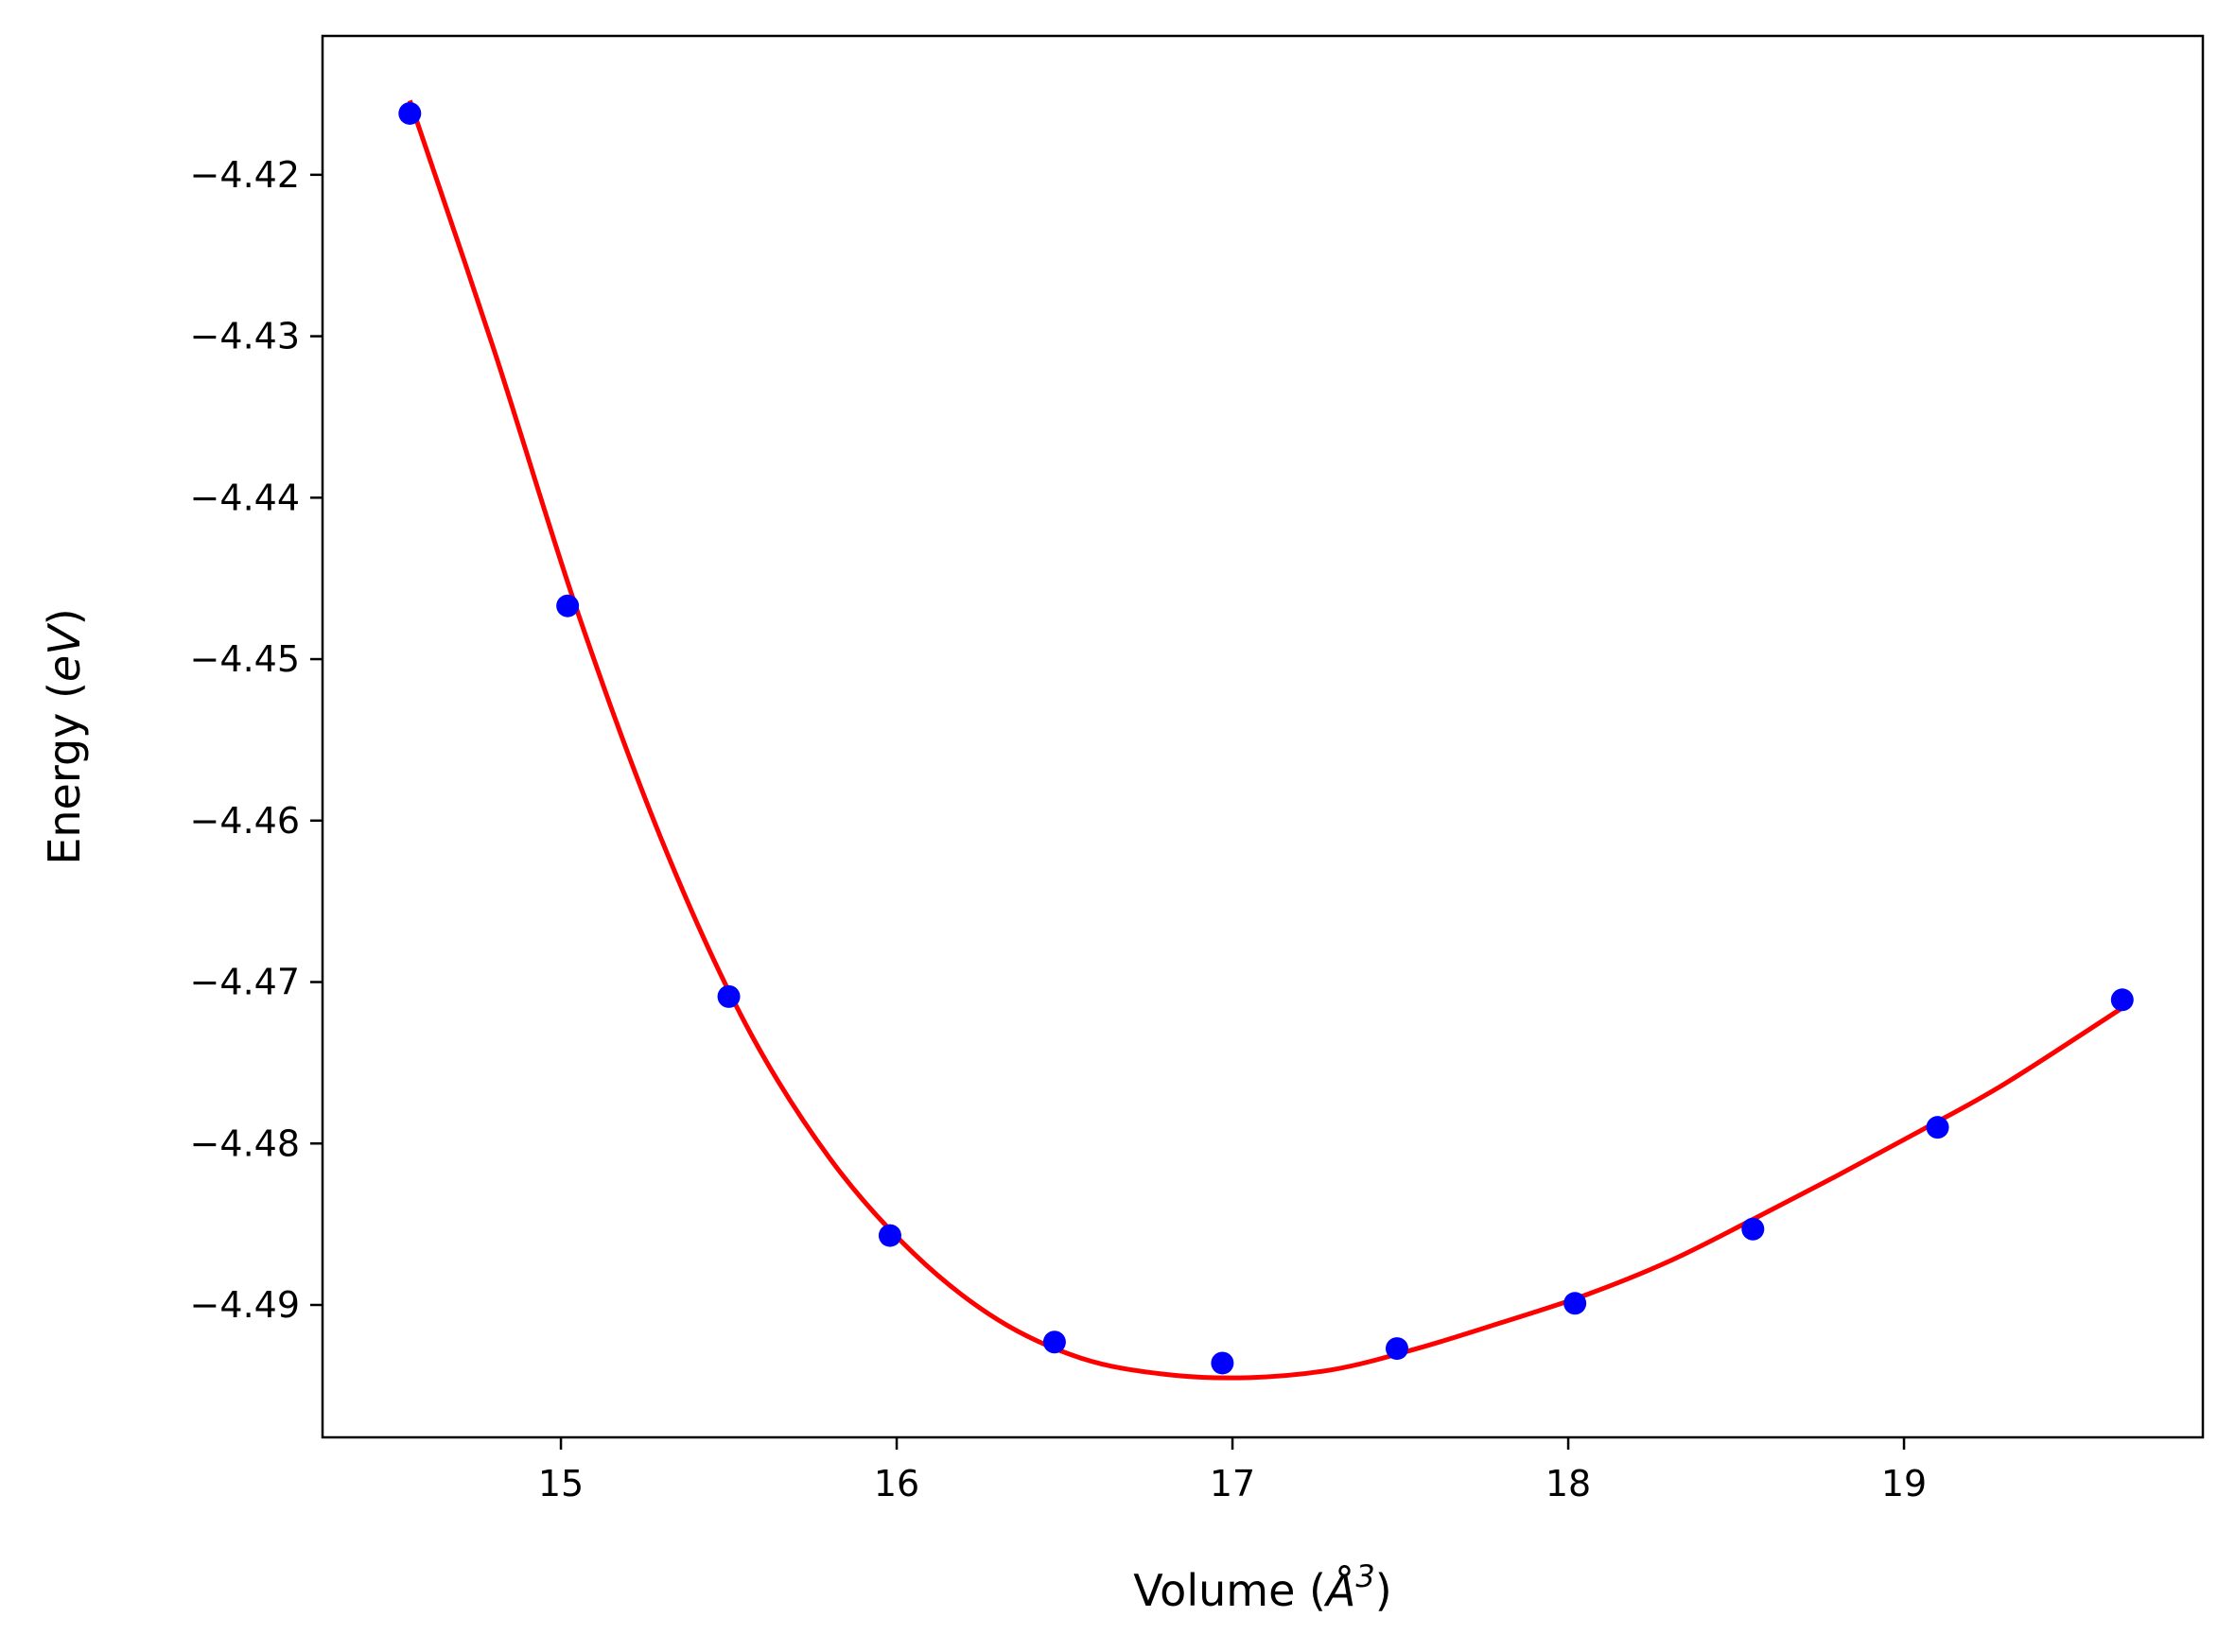 The height and width of the screenshot is (1652, 2235). Describe the element at coordinates (64, 774) in the screenshot. I see `y-axis-label-prefix: Energy (` at that location.